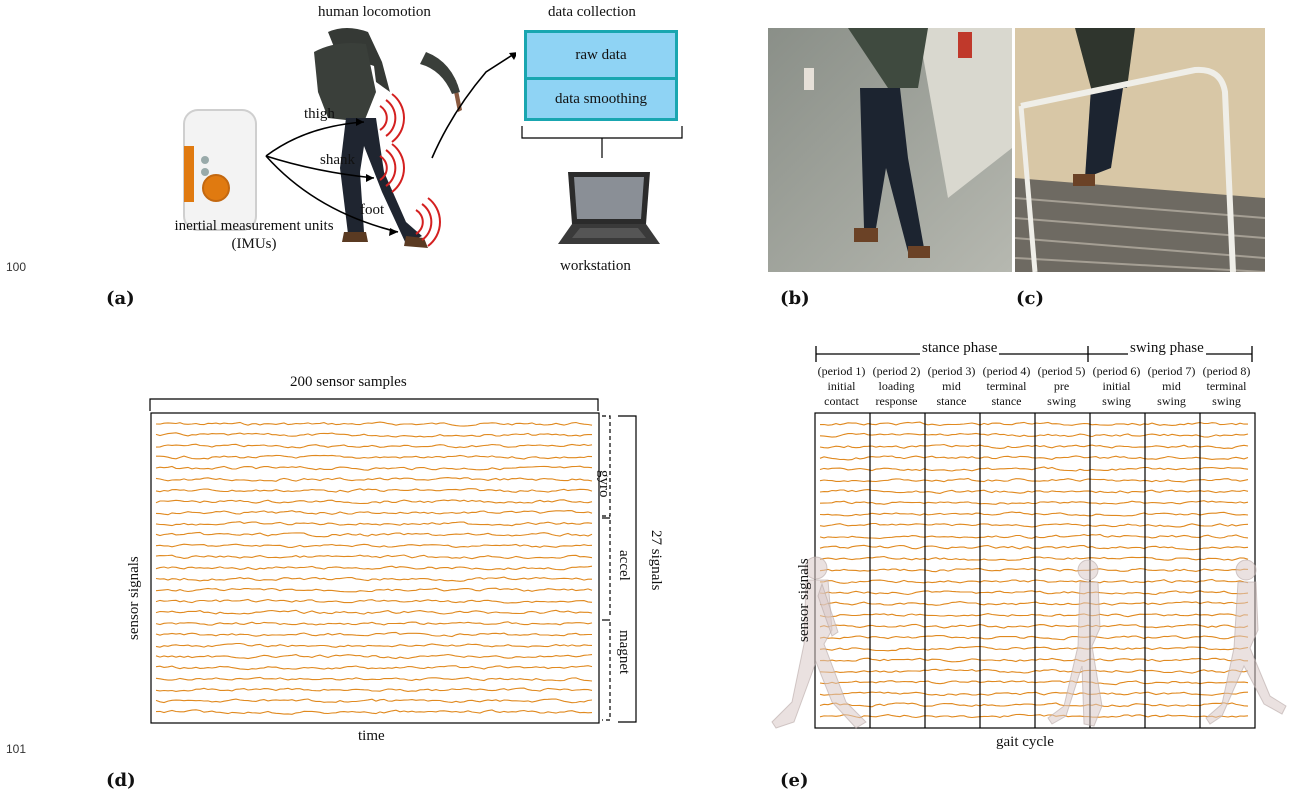 Image resolution: width=1298 pixels, height=798 pixels. I want to click on data-collection-bracket, so click(602, 142).